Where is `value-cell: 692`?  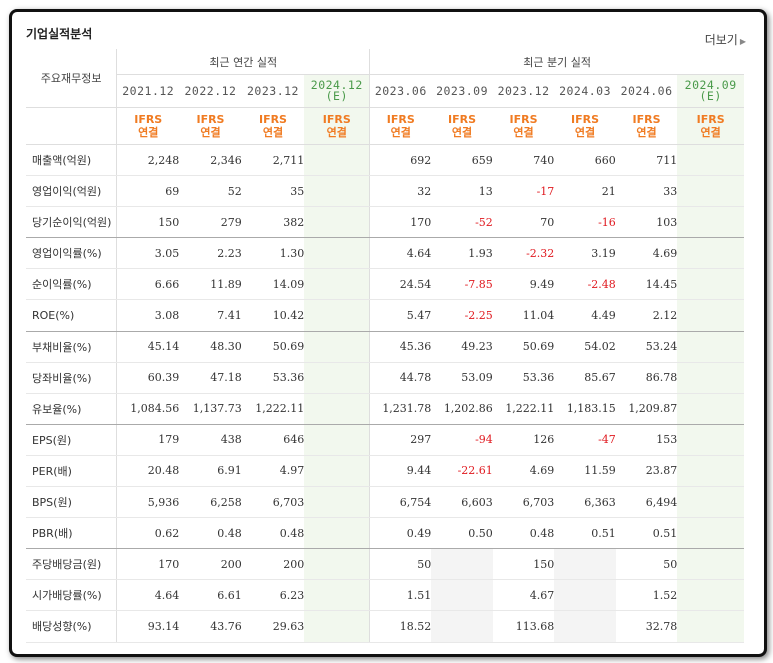
value-cell: 692 is located at coordinates (400, 160).